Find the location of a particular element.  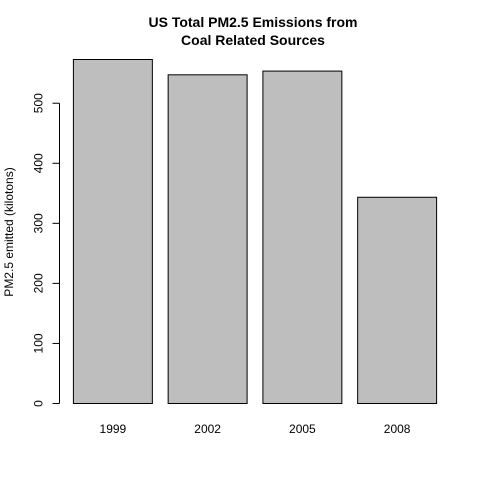

bar-2002 is located at coordinates (207, 239).